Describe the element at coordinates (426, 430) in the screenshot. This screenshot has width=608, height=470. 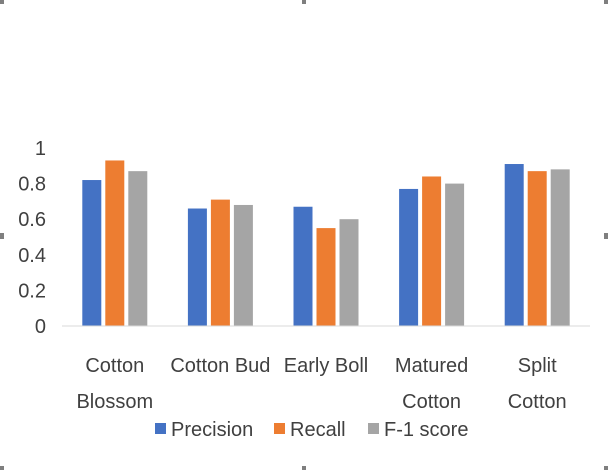
I see `legend-label: F-1 score` at that location.